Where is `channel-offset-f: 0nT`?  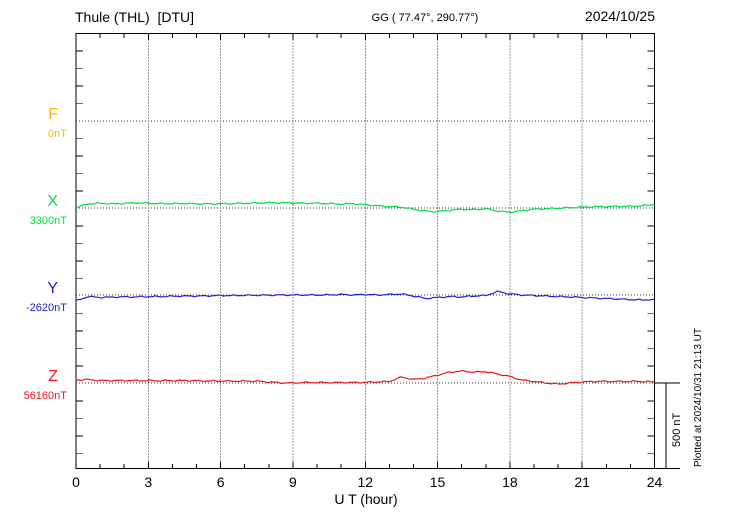 channel-offset-f: 0nT is located at coordinates (57, 134).